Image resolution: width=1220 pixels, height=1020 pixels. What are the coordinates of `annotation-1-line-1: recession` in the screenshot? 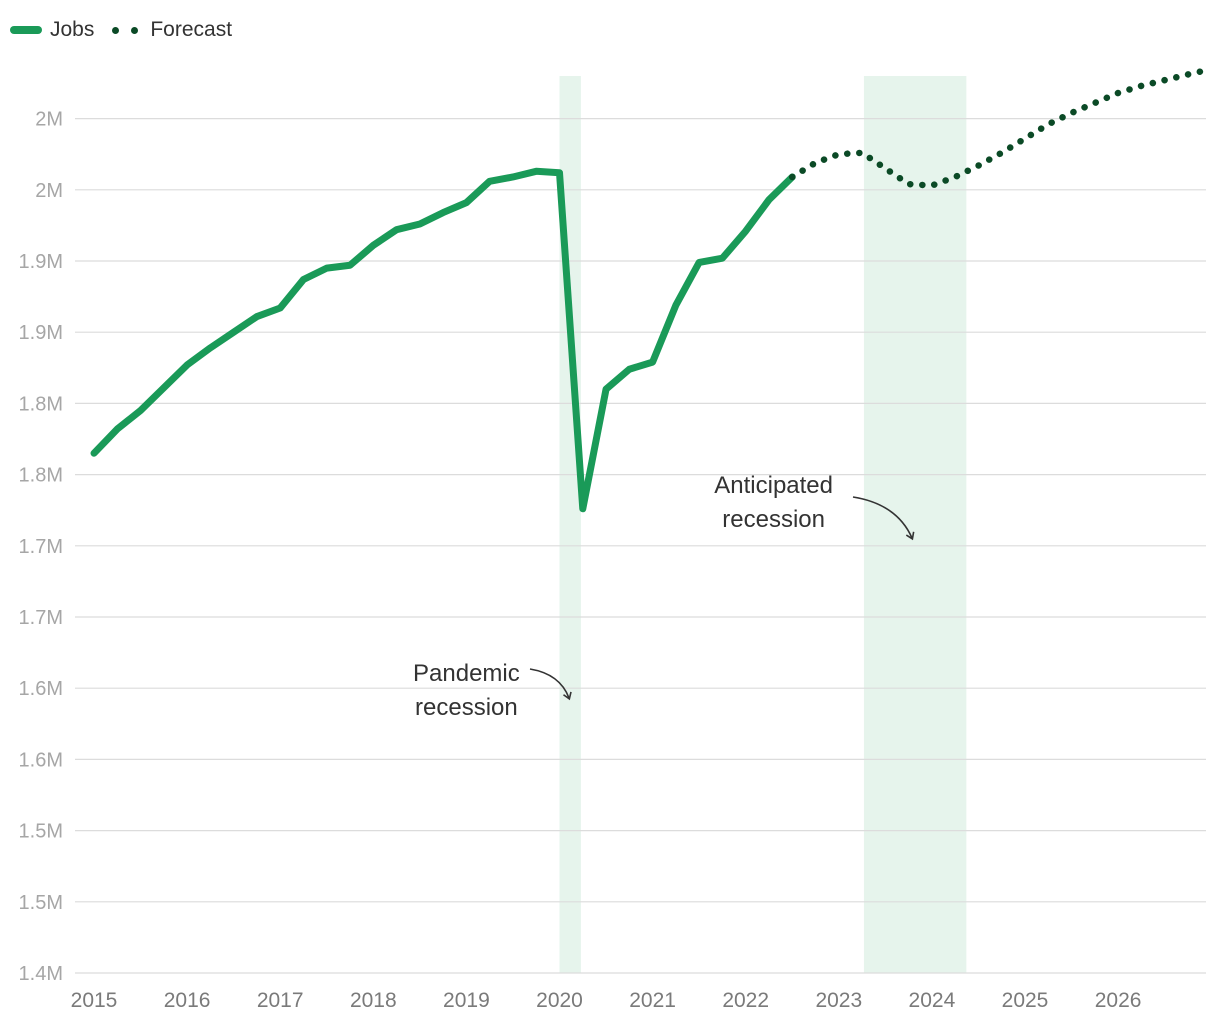 It's located at (773, 519).